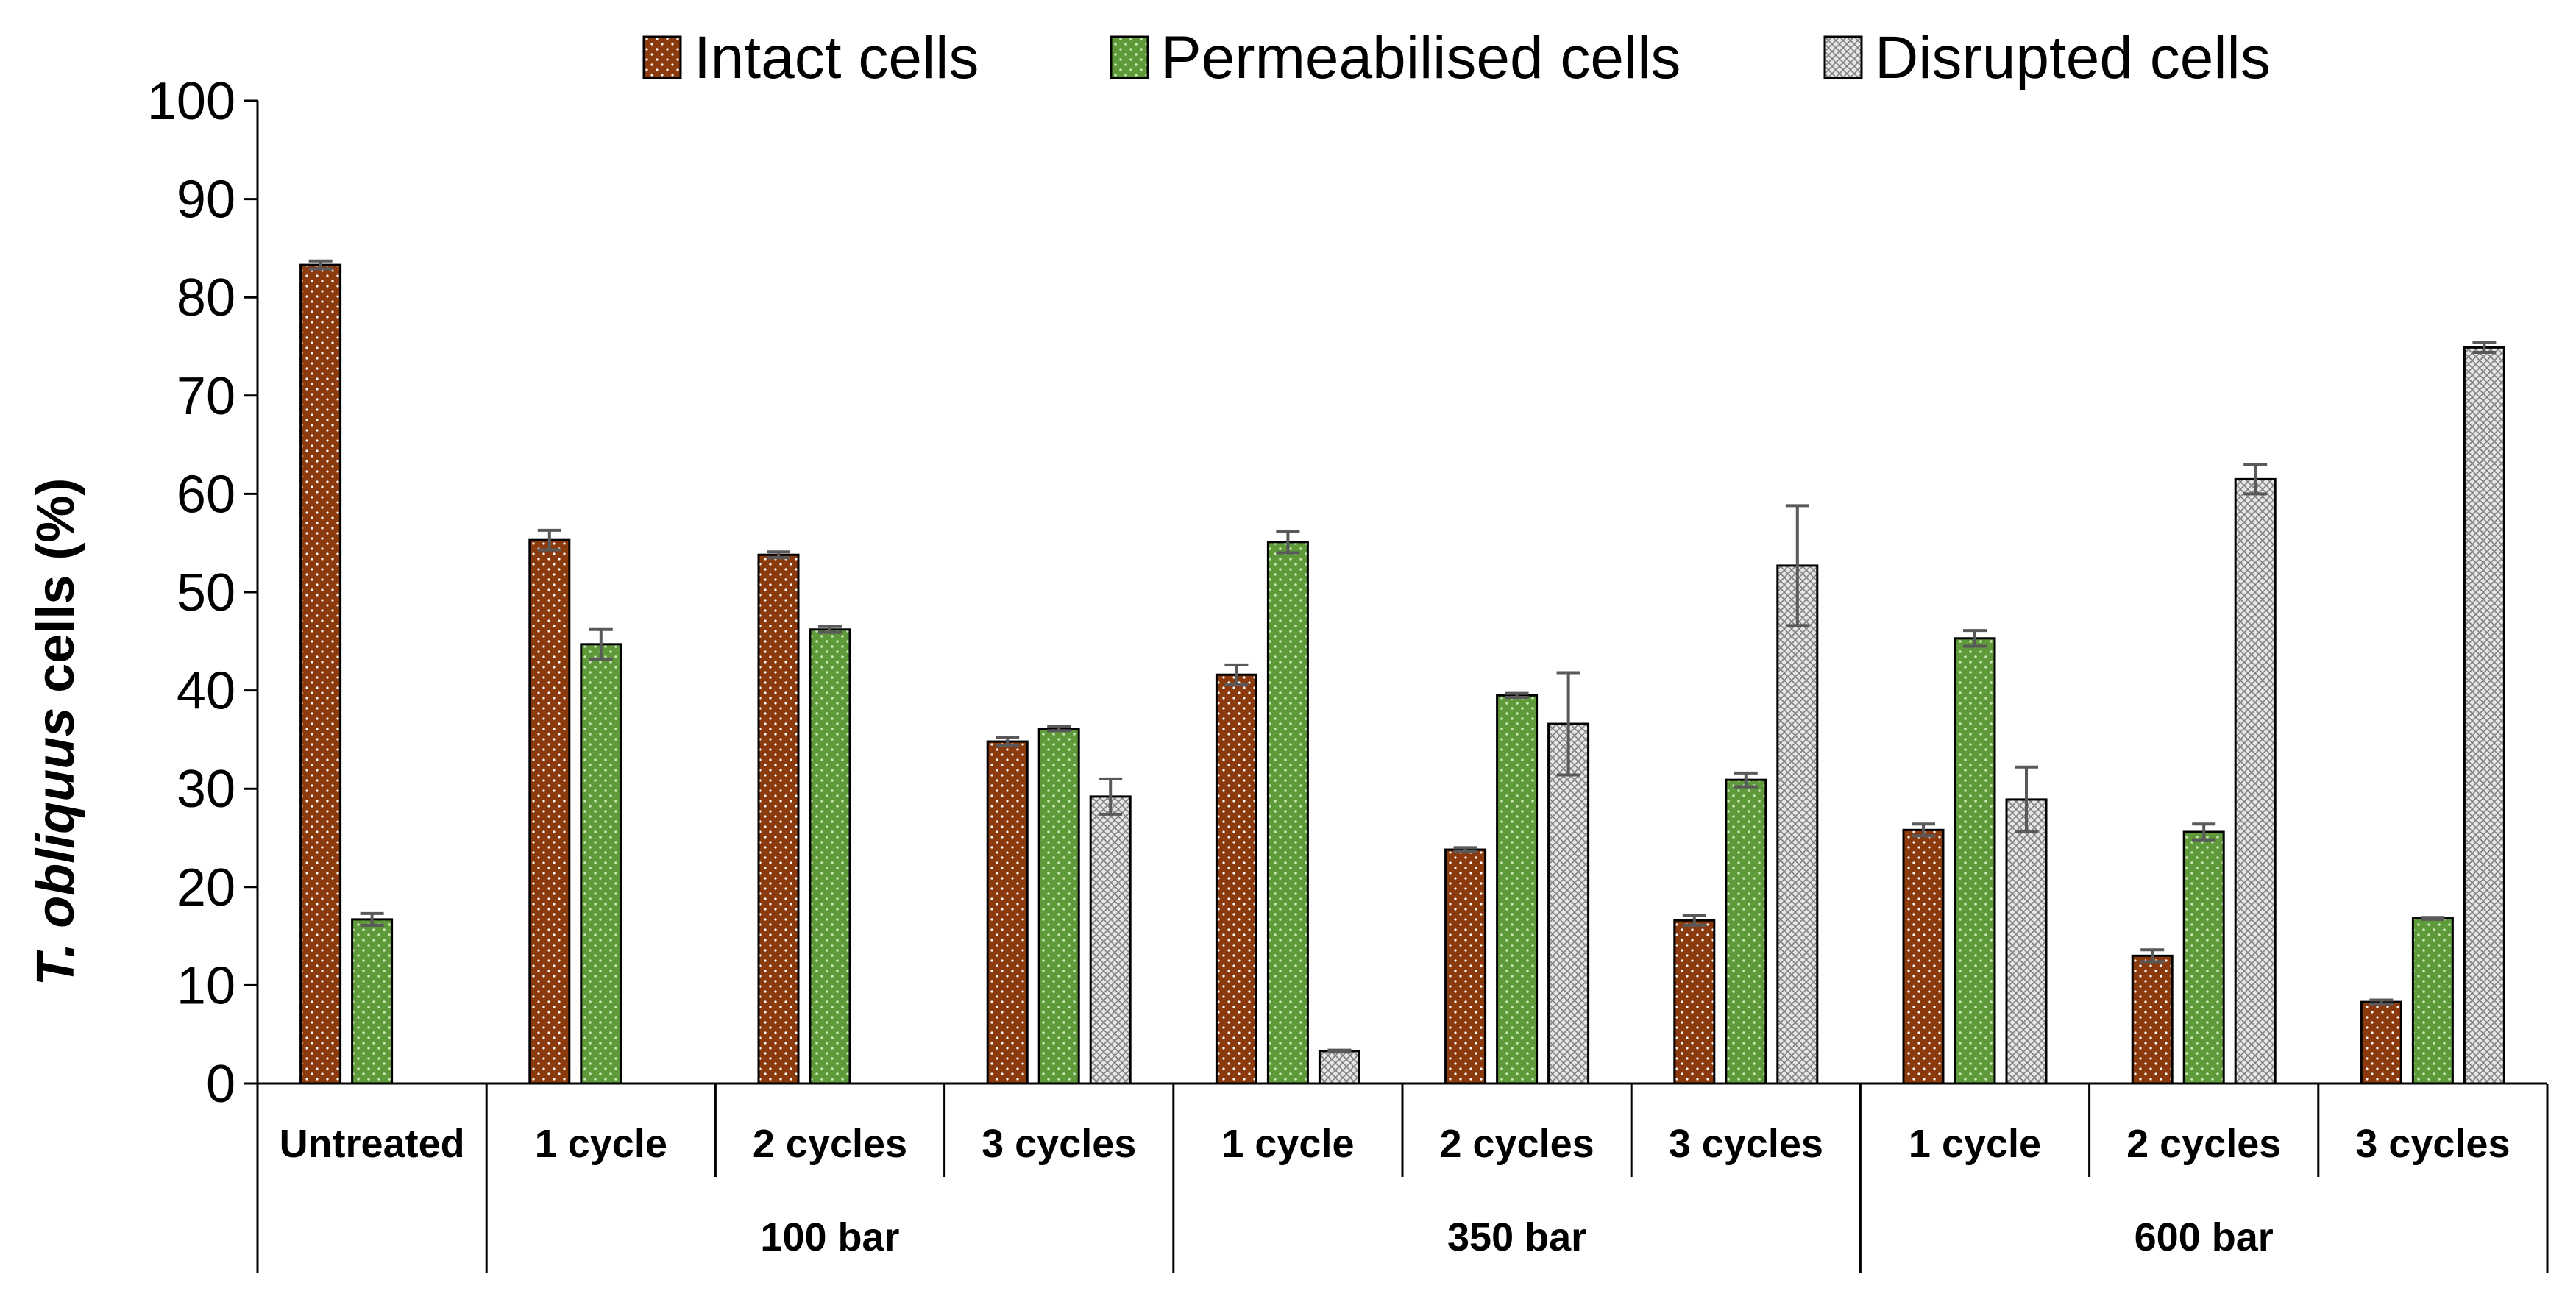  Describe the element at coordinates (206, 592) in the screenshot. I see `y-tick-label: 50` at that location.